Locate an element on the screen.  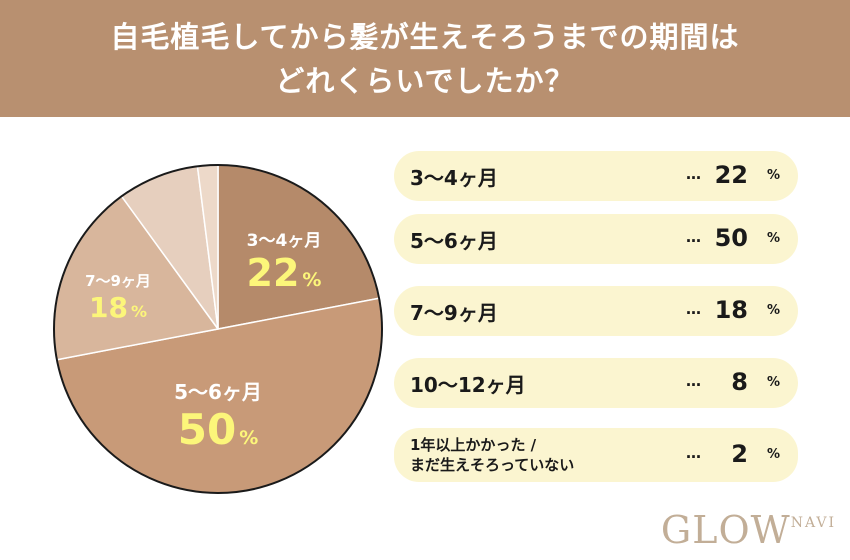
pie-label-value: 50% is located at coordinates (218, 429).